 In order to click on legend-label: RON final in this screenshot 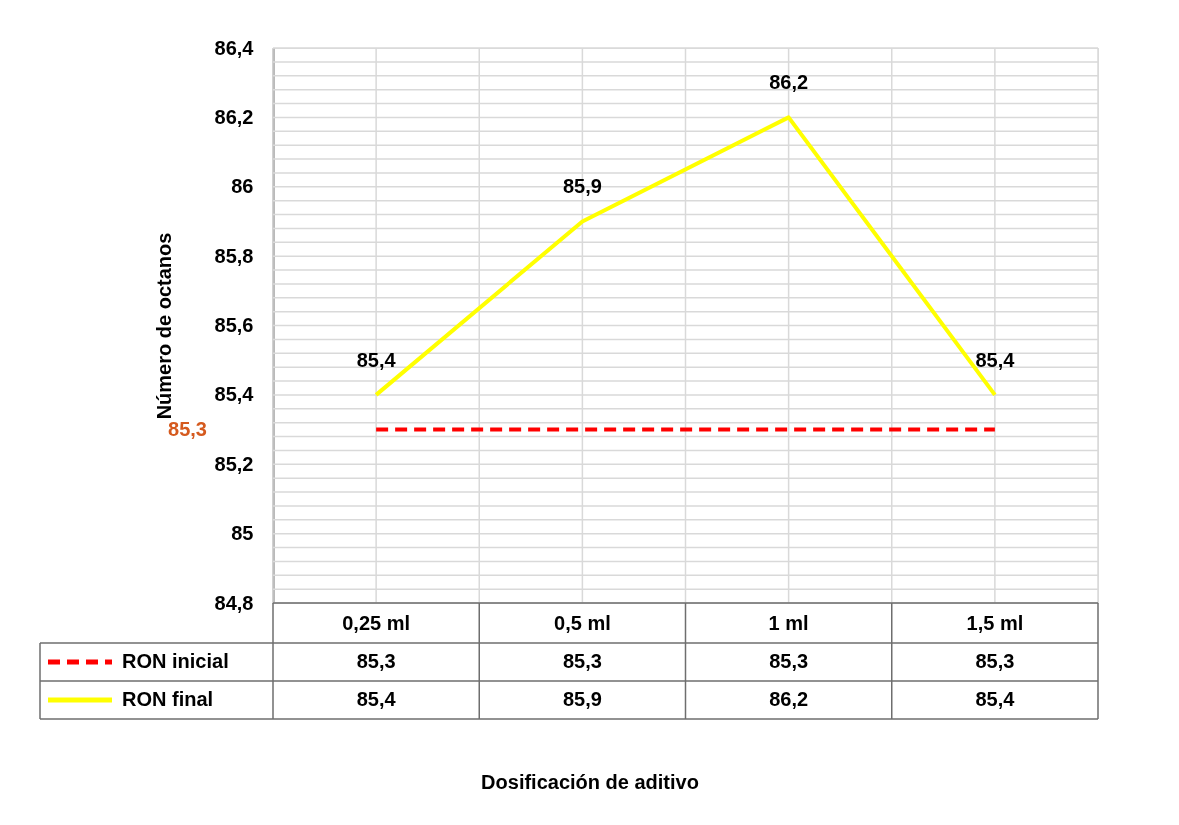, I will do `click(168, 699)`.